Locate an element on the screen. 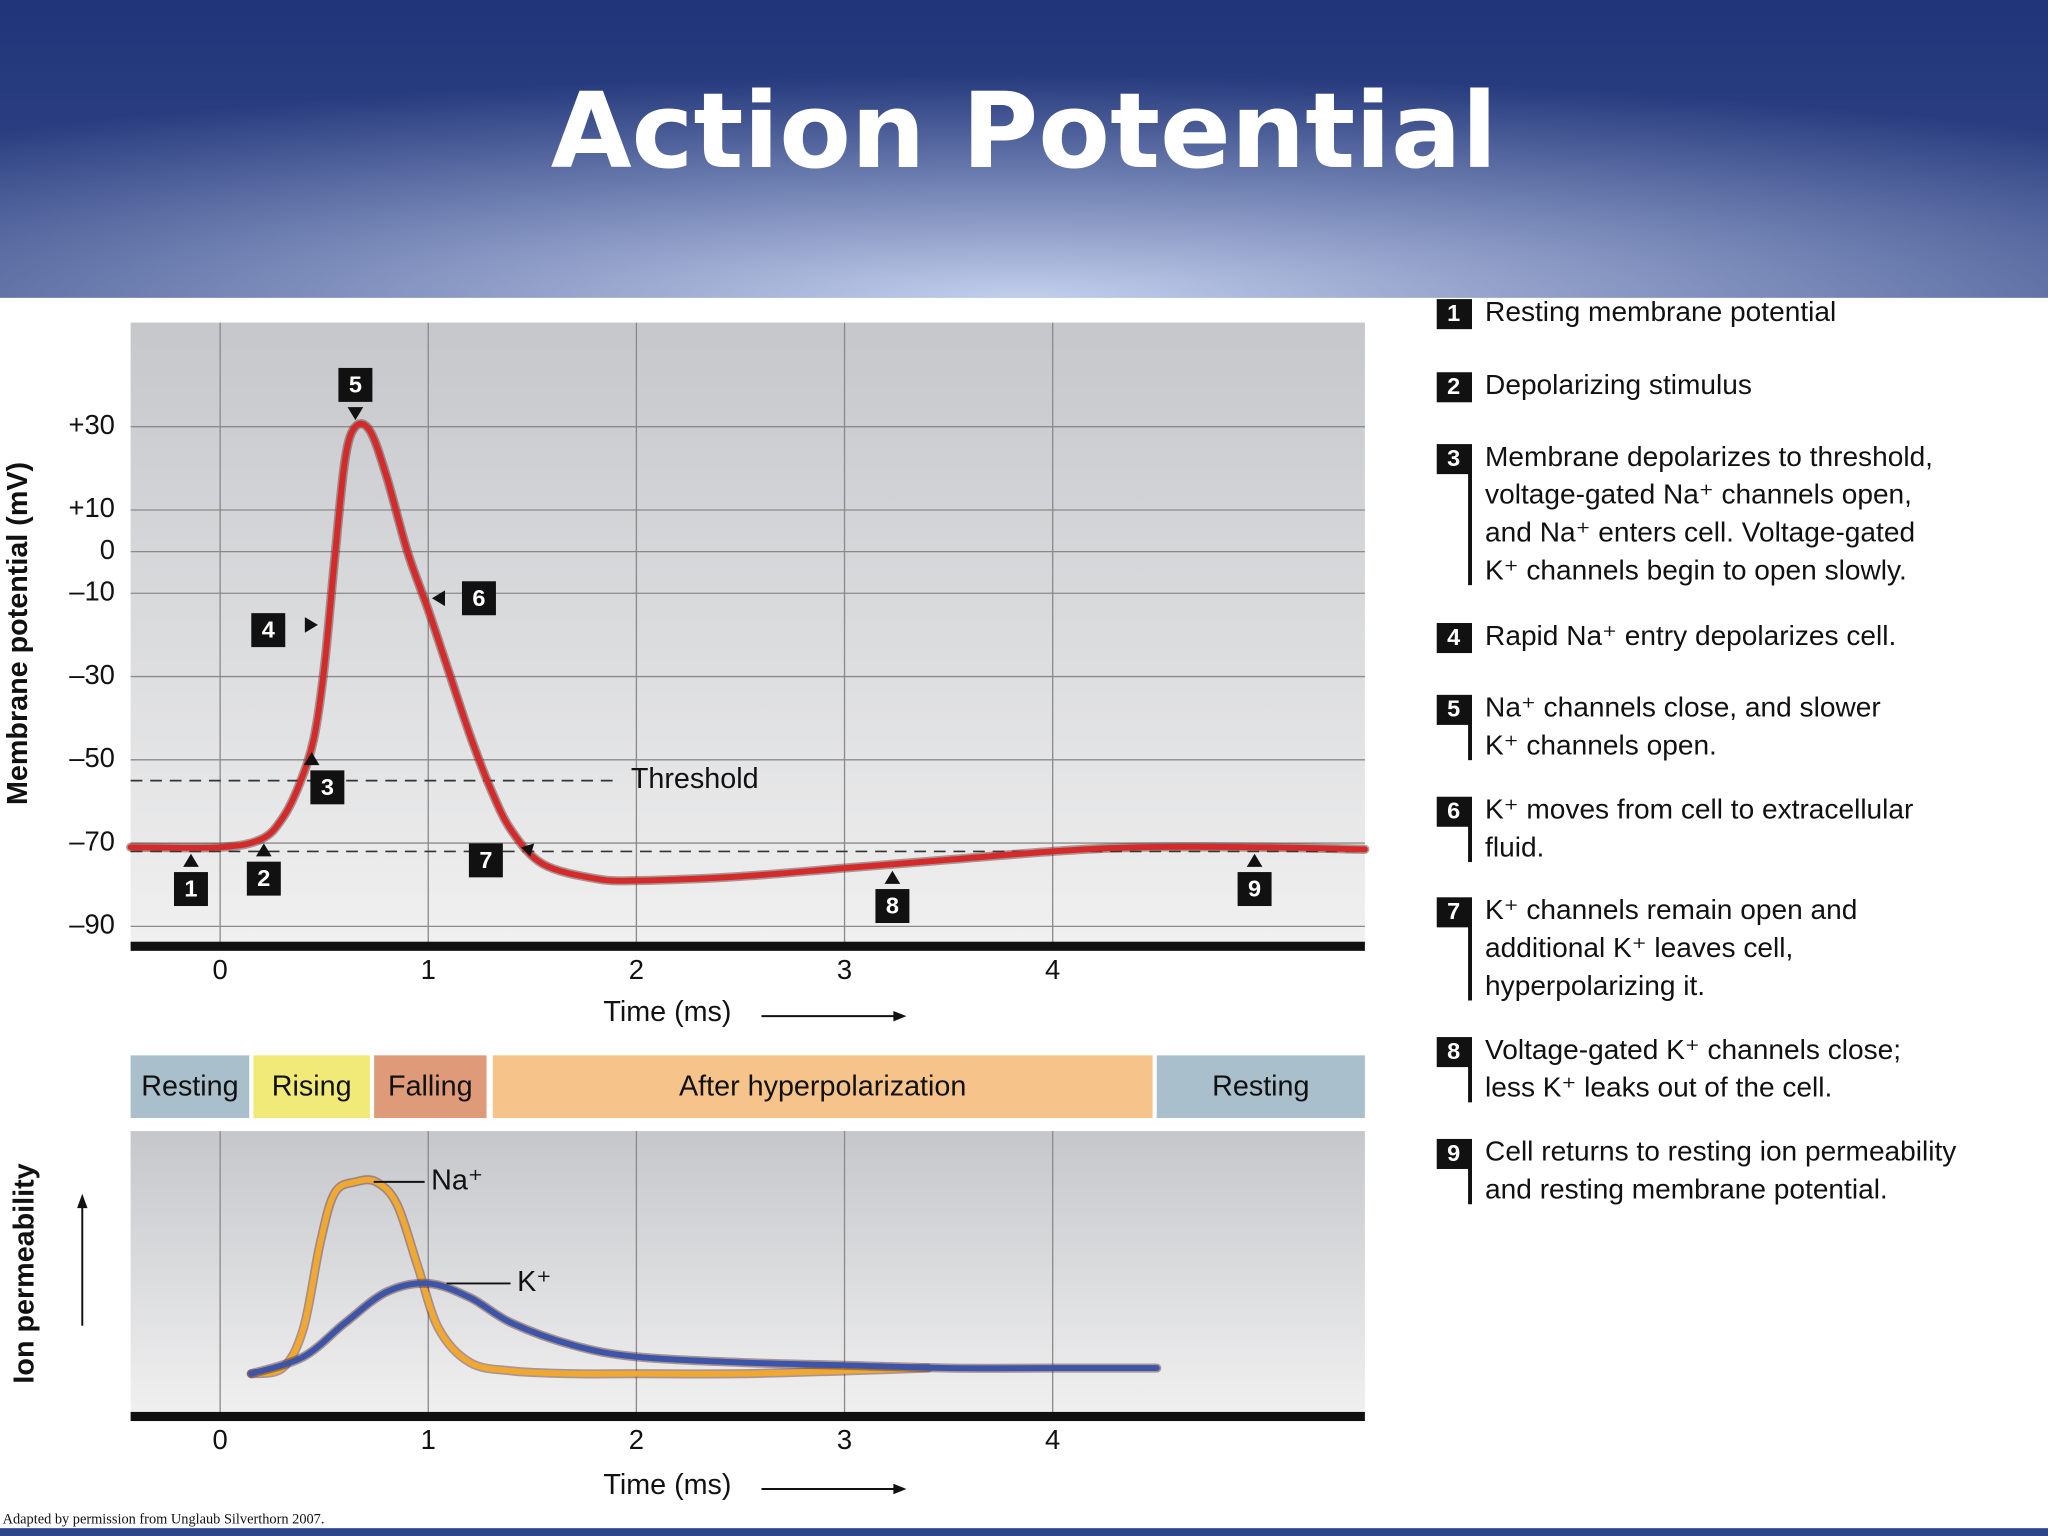  phase-label: Falling is located at coordinates (430, 1087).